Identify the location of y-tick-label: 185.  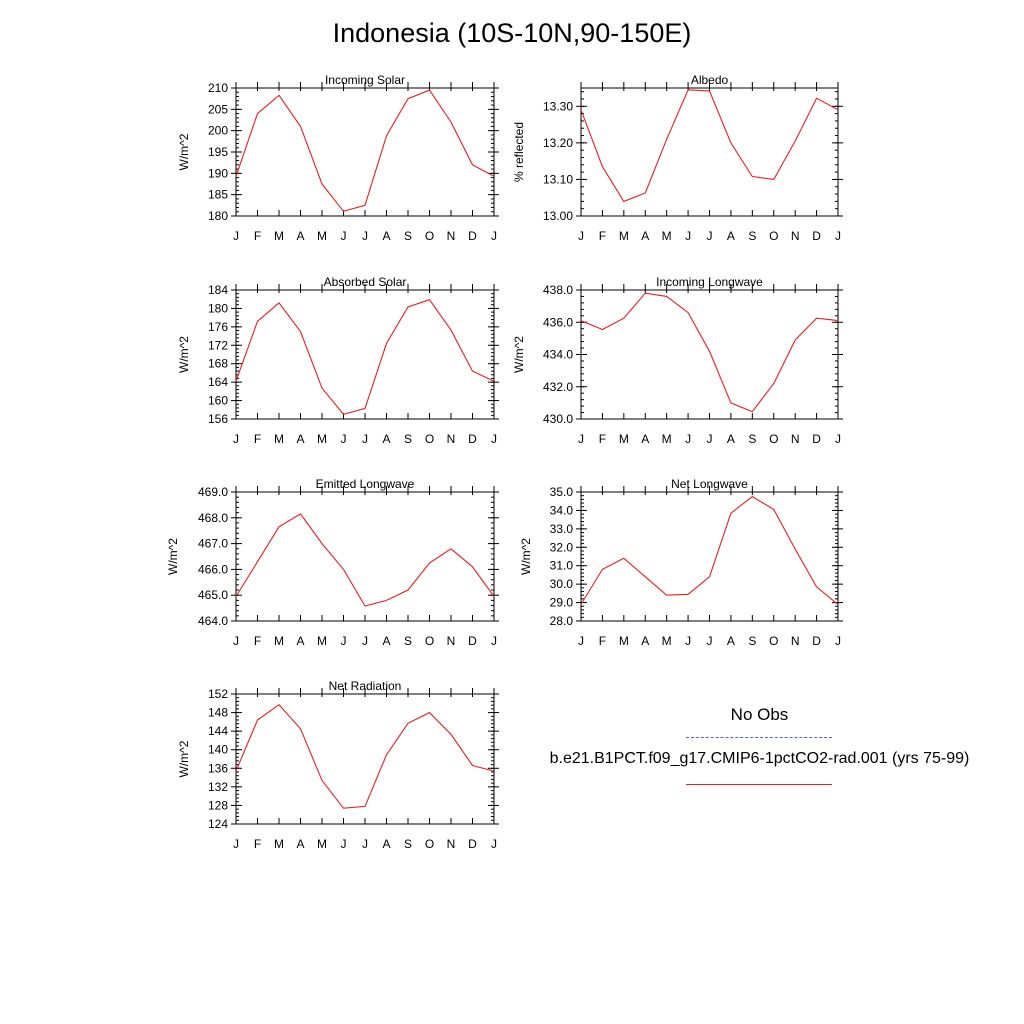
(218, 195).